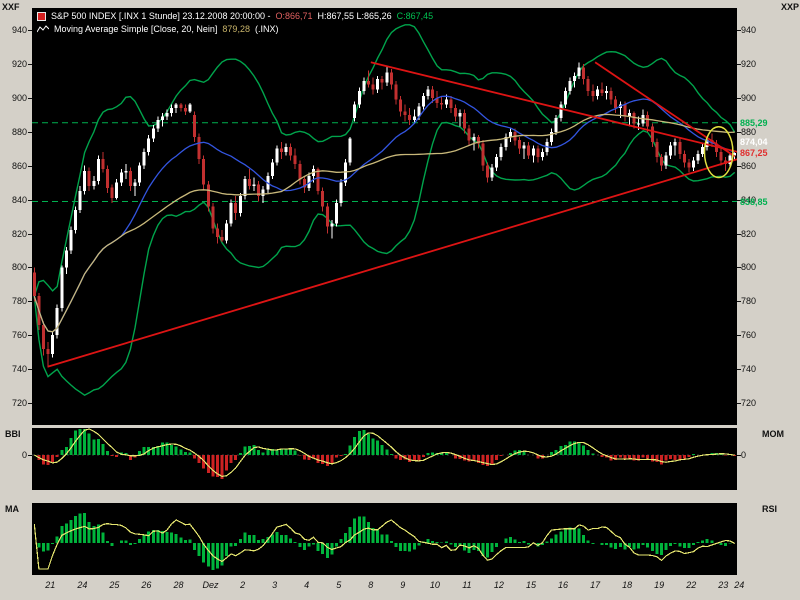 The width and height of the screenshot is (800, 600). What do you see at coordinates (384, 541) in the screenshot?
I see `rsi-histogram` at bounding box center [384, 541].